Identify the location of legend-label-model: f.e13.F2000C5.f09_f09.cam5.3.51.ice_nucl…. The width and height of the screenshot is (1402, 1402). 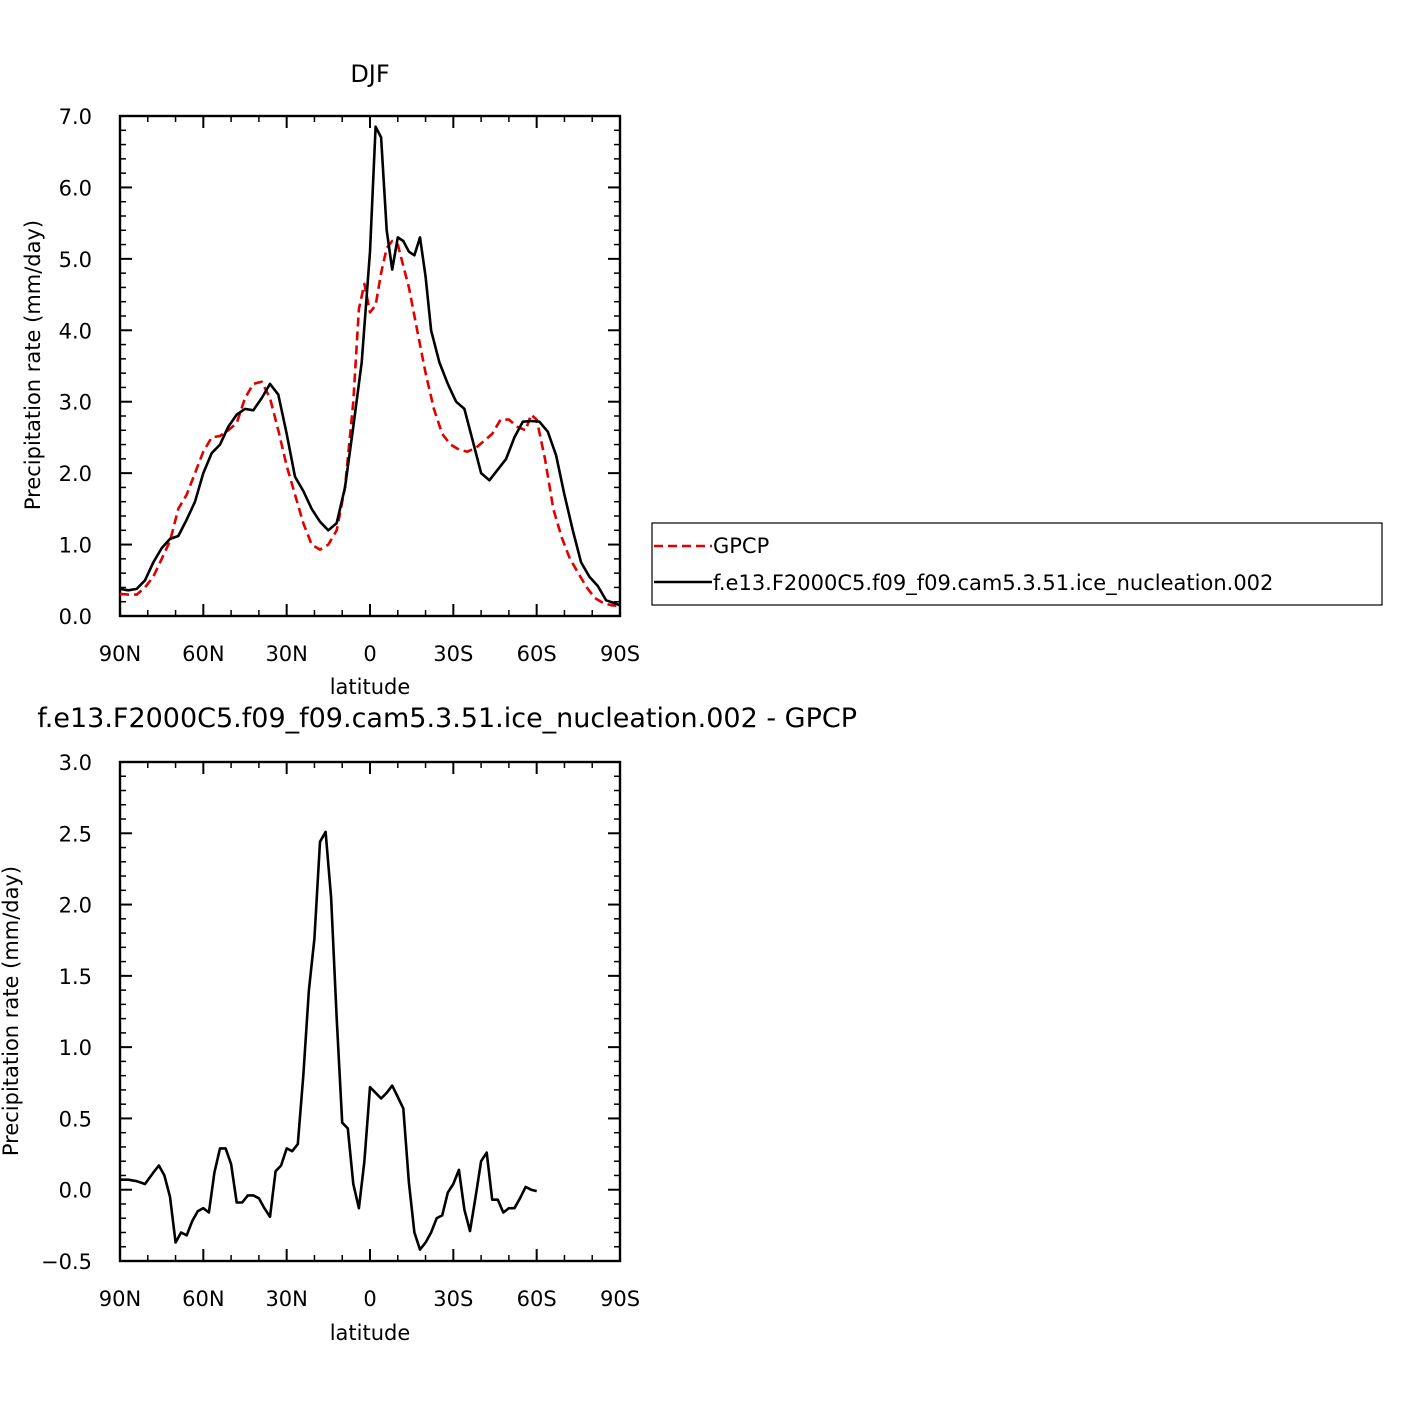
(993, 583).